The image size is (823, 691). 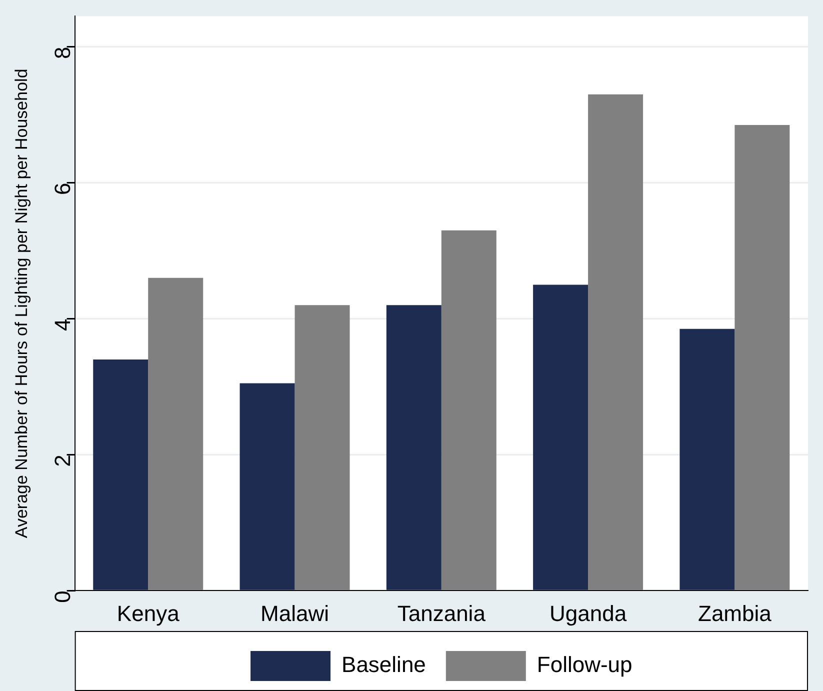 What do you see at coordinates (148, 613) in the screenshot?
I see `x-tick-label: Kenya` at bounding box center [148, 613].